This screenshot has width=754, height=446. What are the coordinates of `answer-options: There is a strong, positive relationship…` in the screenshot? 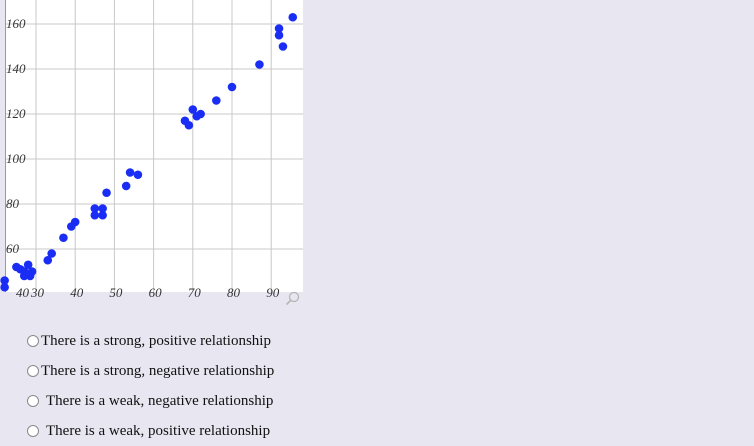 It's located at (150, 386).